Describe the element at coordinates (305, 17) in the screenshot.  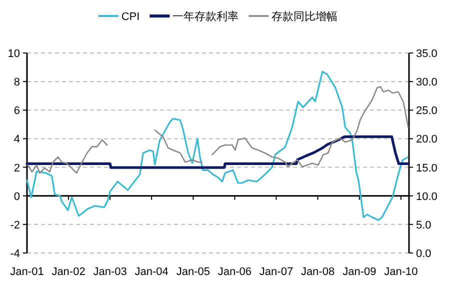
I see `legend-label: 存款同比增幅` at that location.